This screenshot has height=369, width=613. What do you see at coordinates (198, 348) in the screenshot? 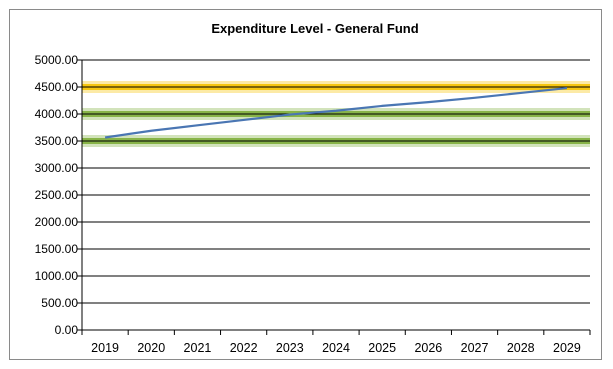
I see `x-tick-label: 2021` at bounding box center [198, 348].